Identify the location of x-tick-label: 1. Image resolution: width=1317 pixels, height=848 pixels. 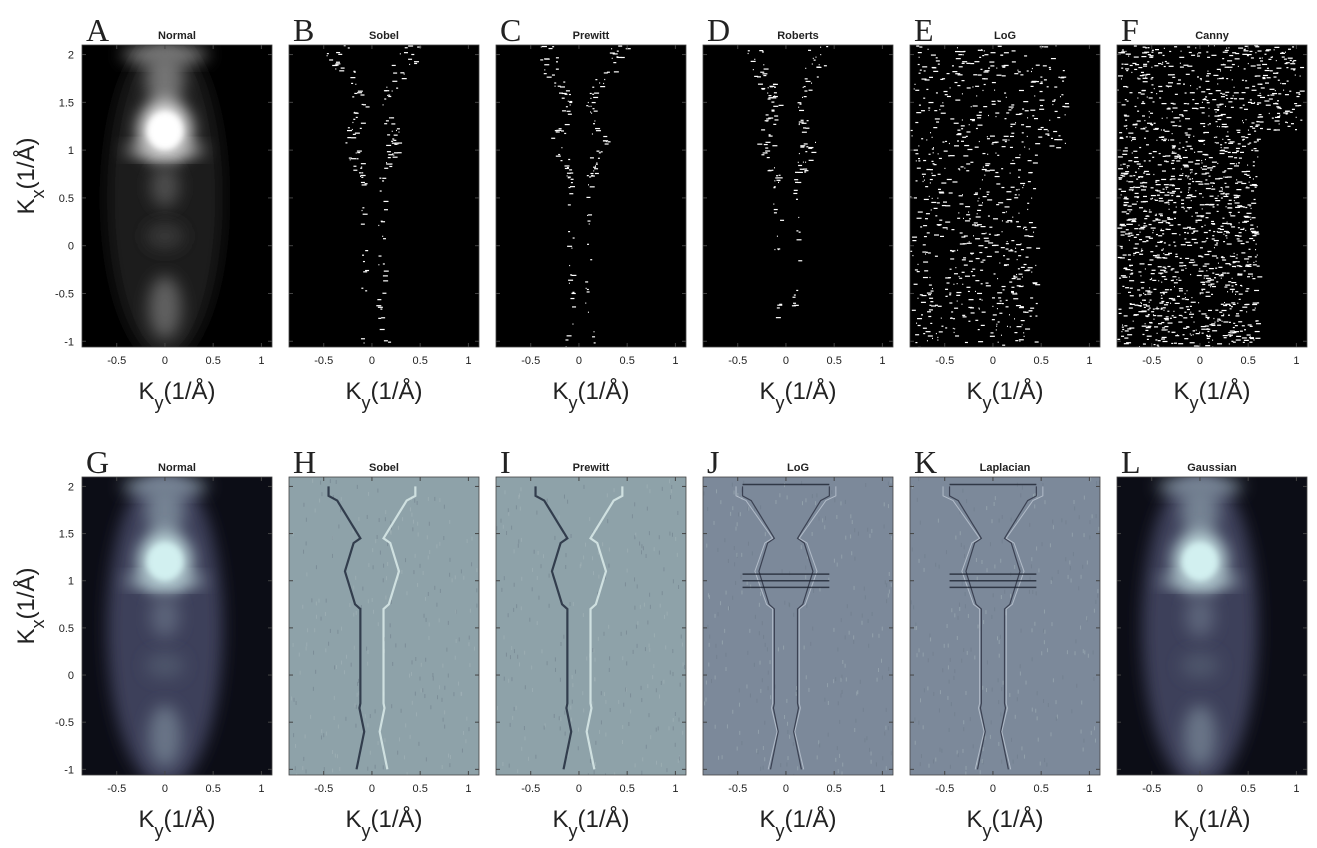
(882, 361).